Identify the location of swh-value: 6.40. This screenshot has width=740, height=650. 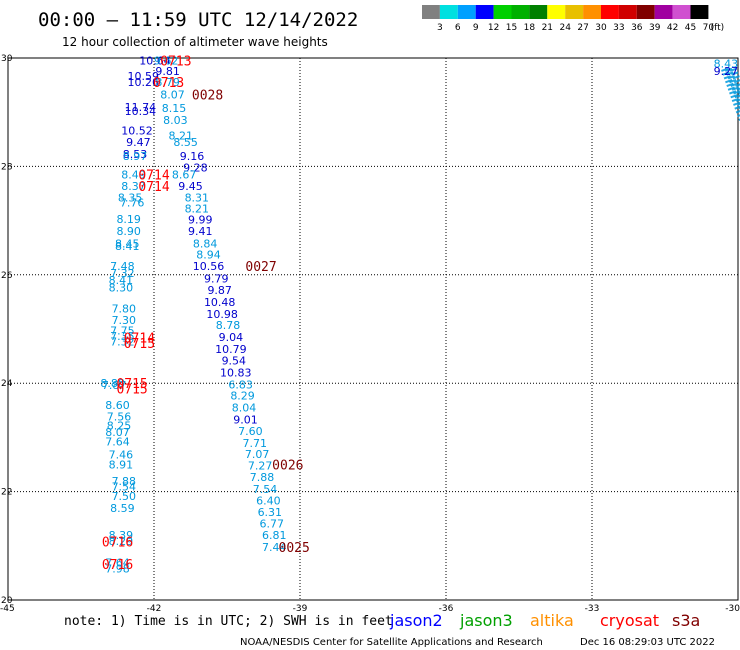
(268, 500).